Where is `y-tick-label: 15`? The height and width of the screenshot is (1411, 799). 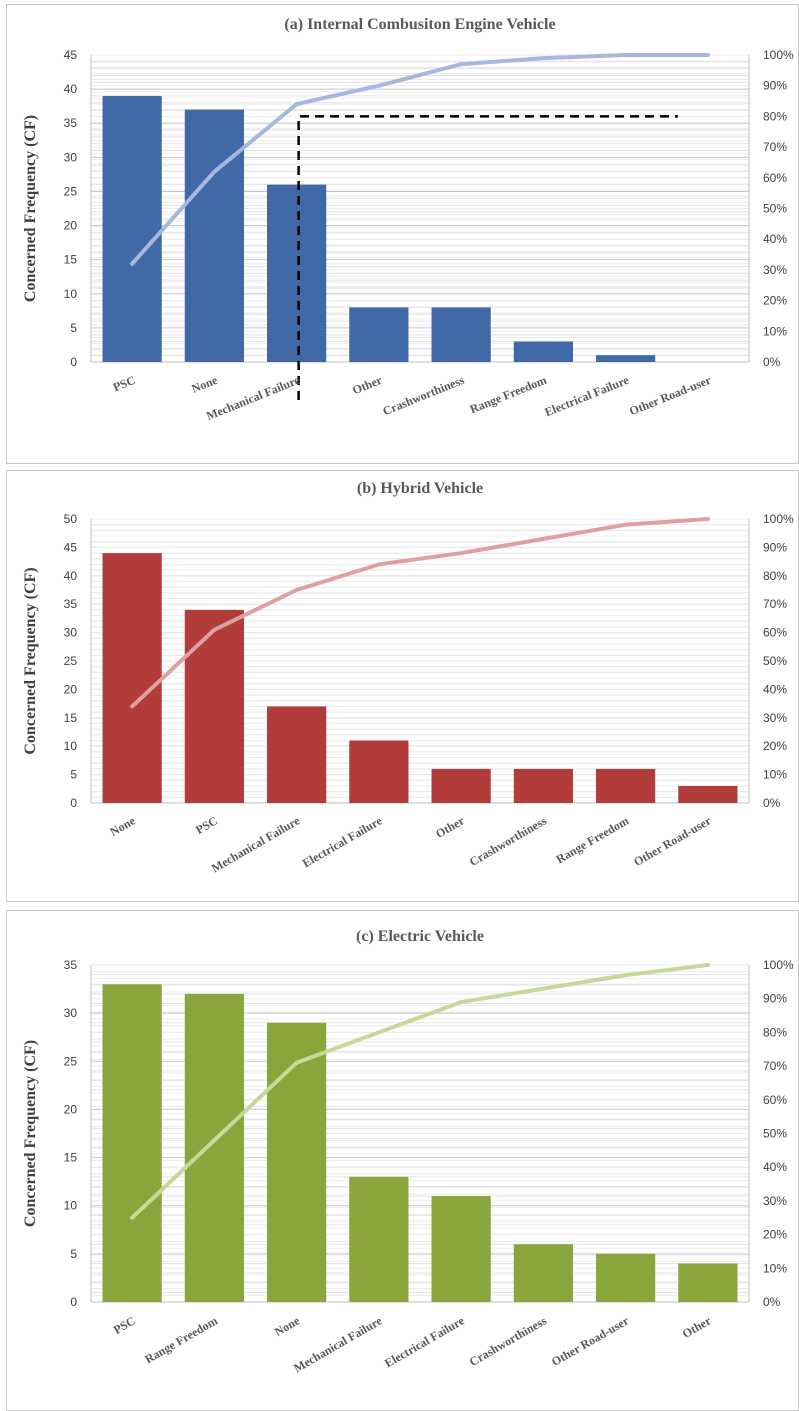 y-tick-label: 15 is located at coordinates (71, 260).